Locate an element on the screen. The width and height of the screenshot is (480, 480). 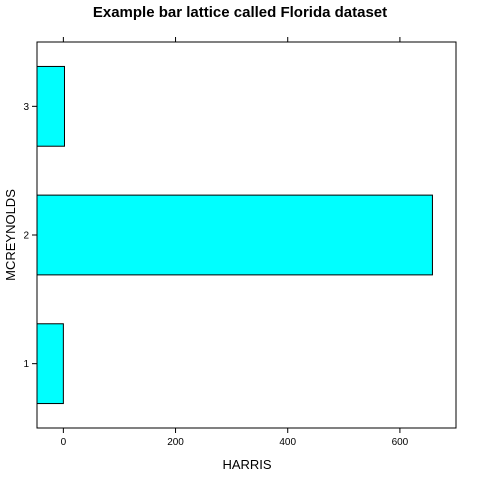
y-tick-label: 1 is located at coordinates (26, 364).